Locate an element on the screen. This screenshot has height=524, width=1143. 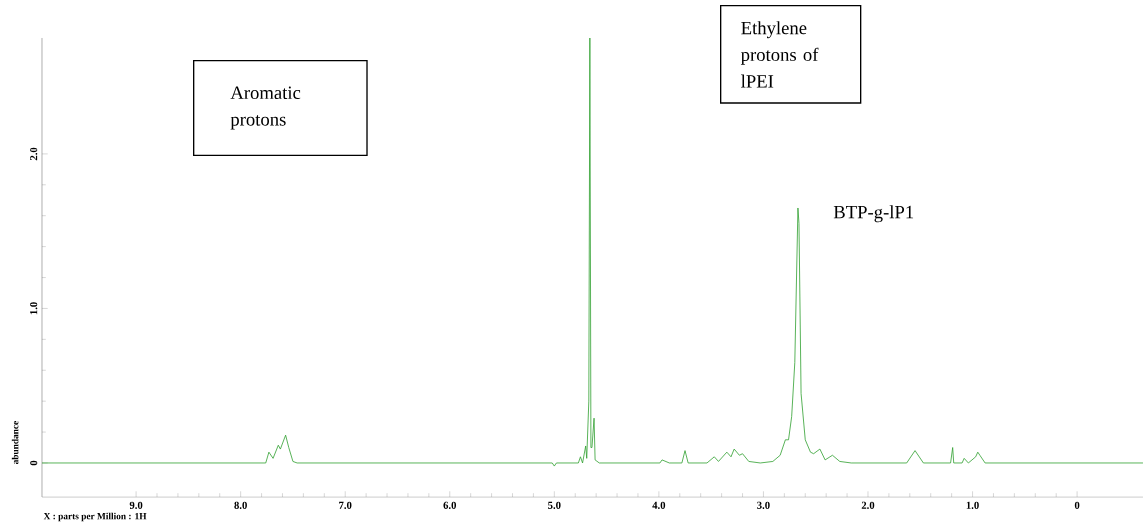
x-tick-label: 0 is located at coordinates (1077, 505).